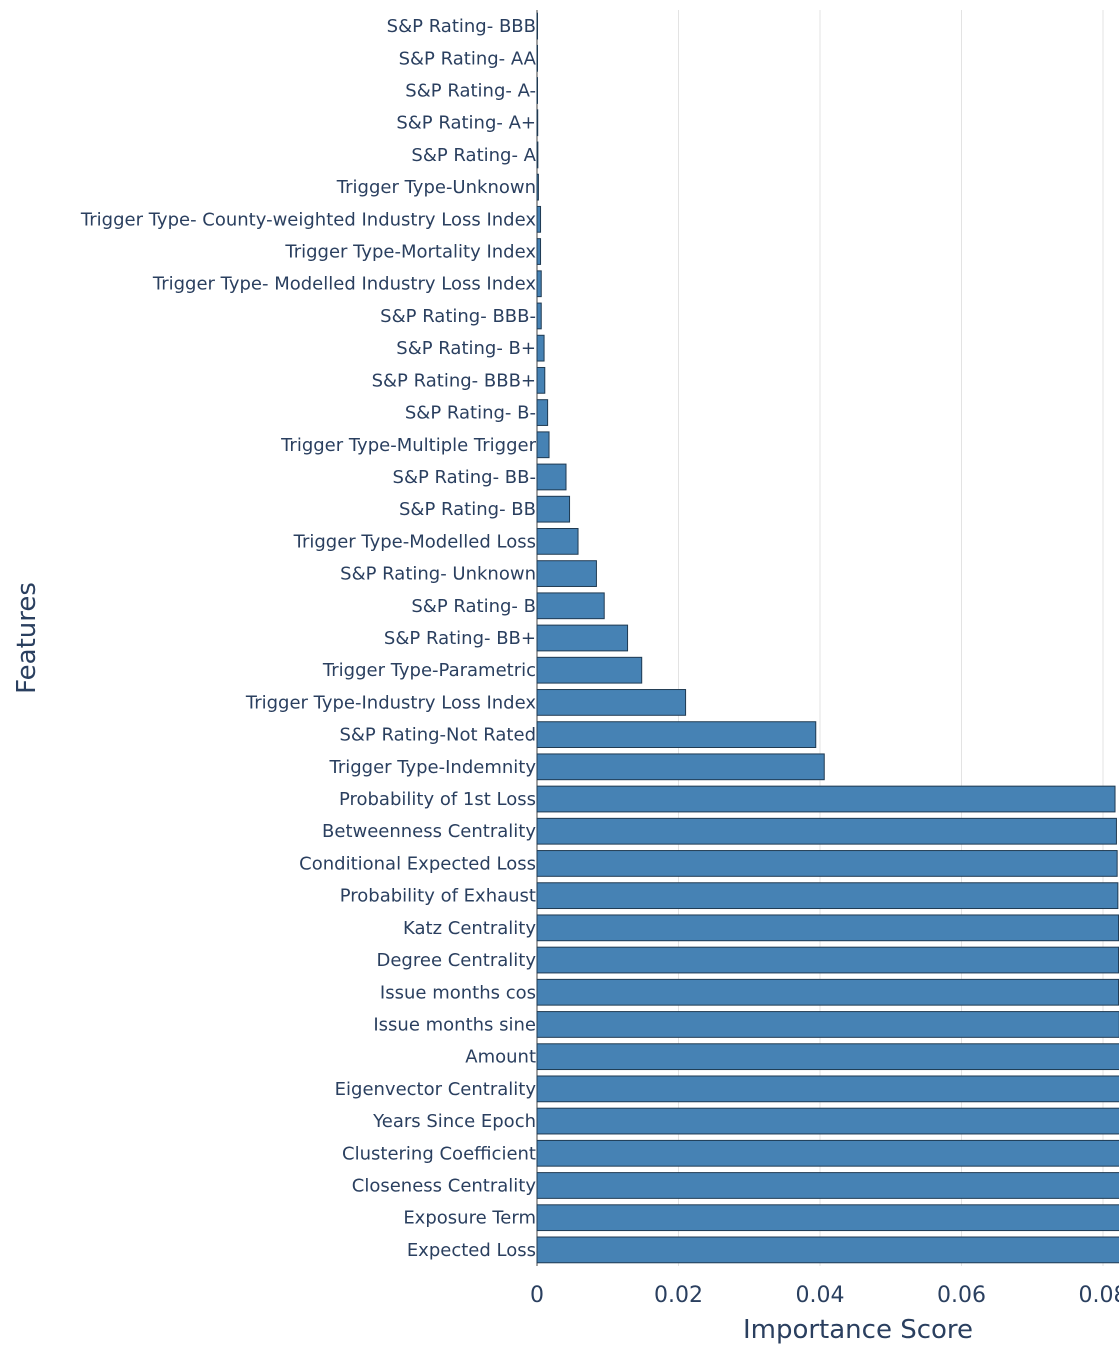 This screenshot has width=1119, height=1350. What do you see at coordinates (543, 445) in the screenshot?
I see `bar-trigger-type-multiple-trigger` at bounding box center [543, 445].